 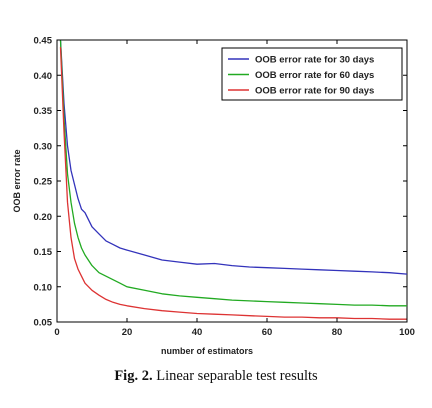 What do you see at coordinates (197, 332) in the screenshot?
I see `x-tick-label: 40` at bounding box center [197, 332].